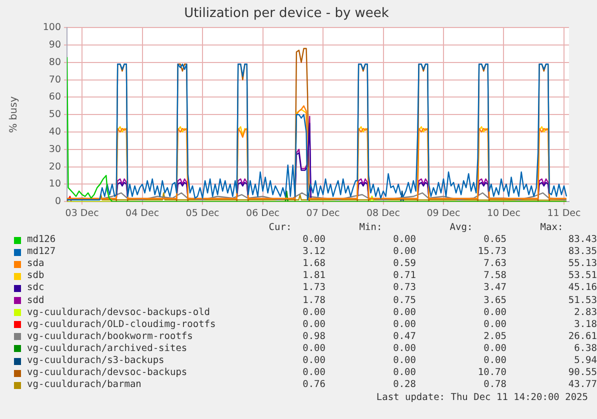  I want to click on text: Max:, so click(551, 228).